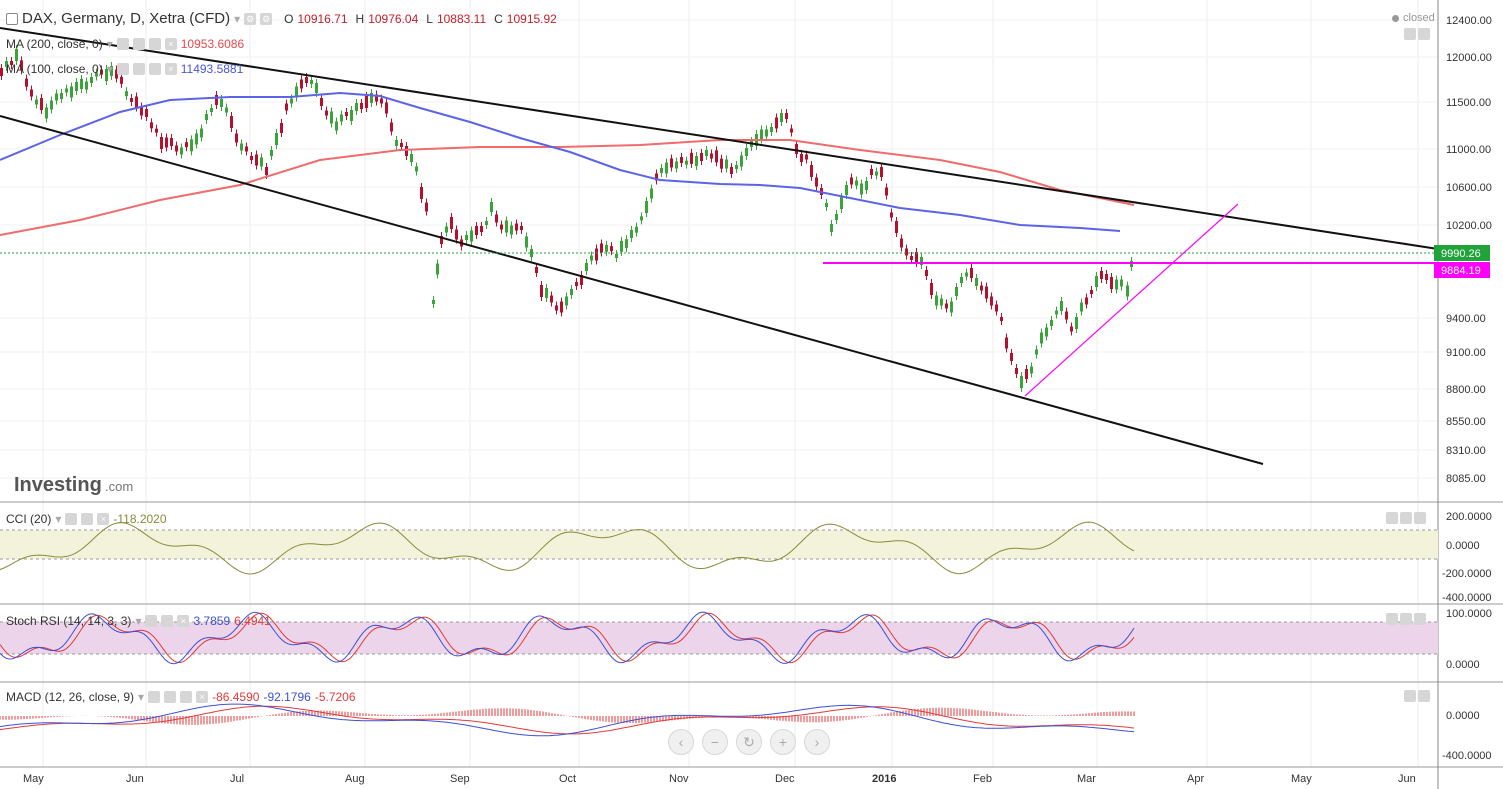 The image size is (1503, 789). Describe the element at coordinates (567, 638) in the screenshot. I see `stoch-k-line` at that location.